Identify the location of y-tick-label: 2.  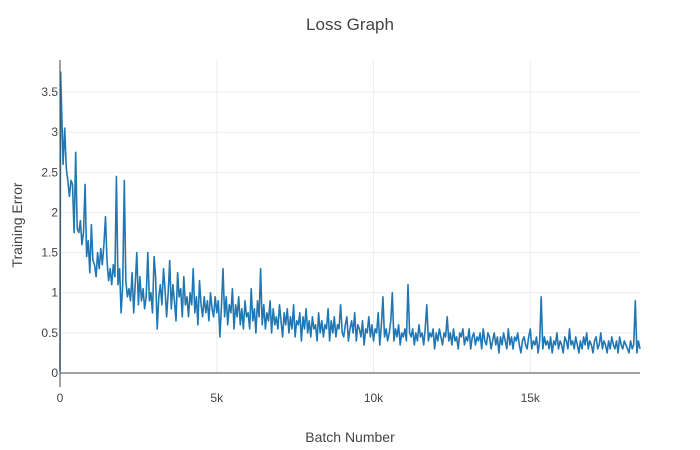
(54, 212).